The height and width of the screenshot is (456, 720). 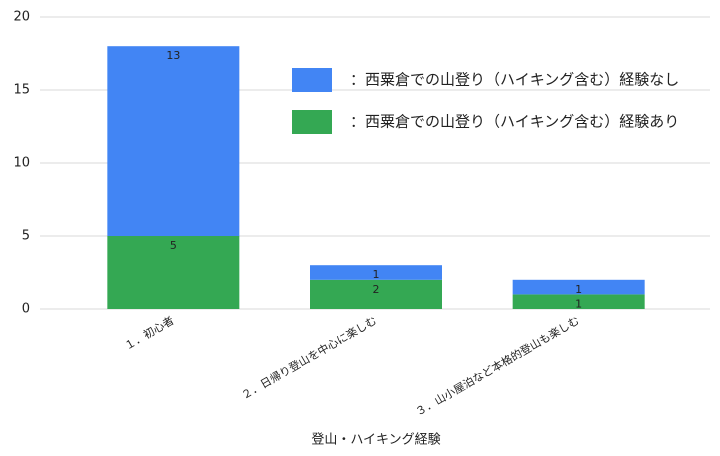 What do you see at coordinates (21, 90) in the screenshot?
I see `y-tick-label: 15` at bounding box center [21, 90].